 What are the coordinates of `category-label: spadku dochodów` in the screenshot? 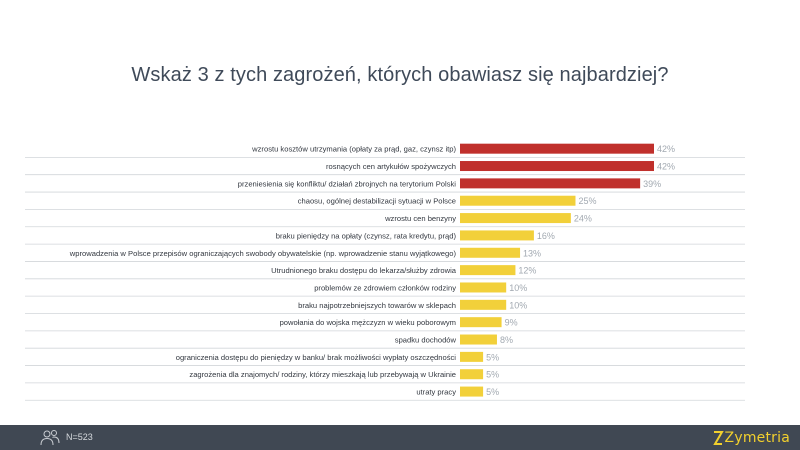 It's located at (426, 340).